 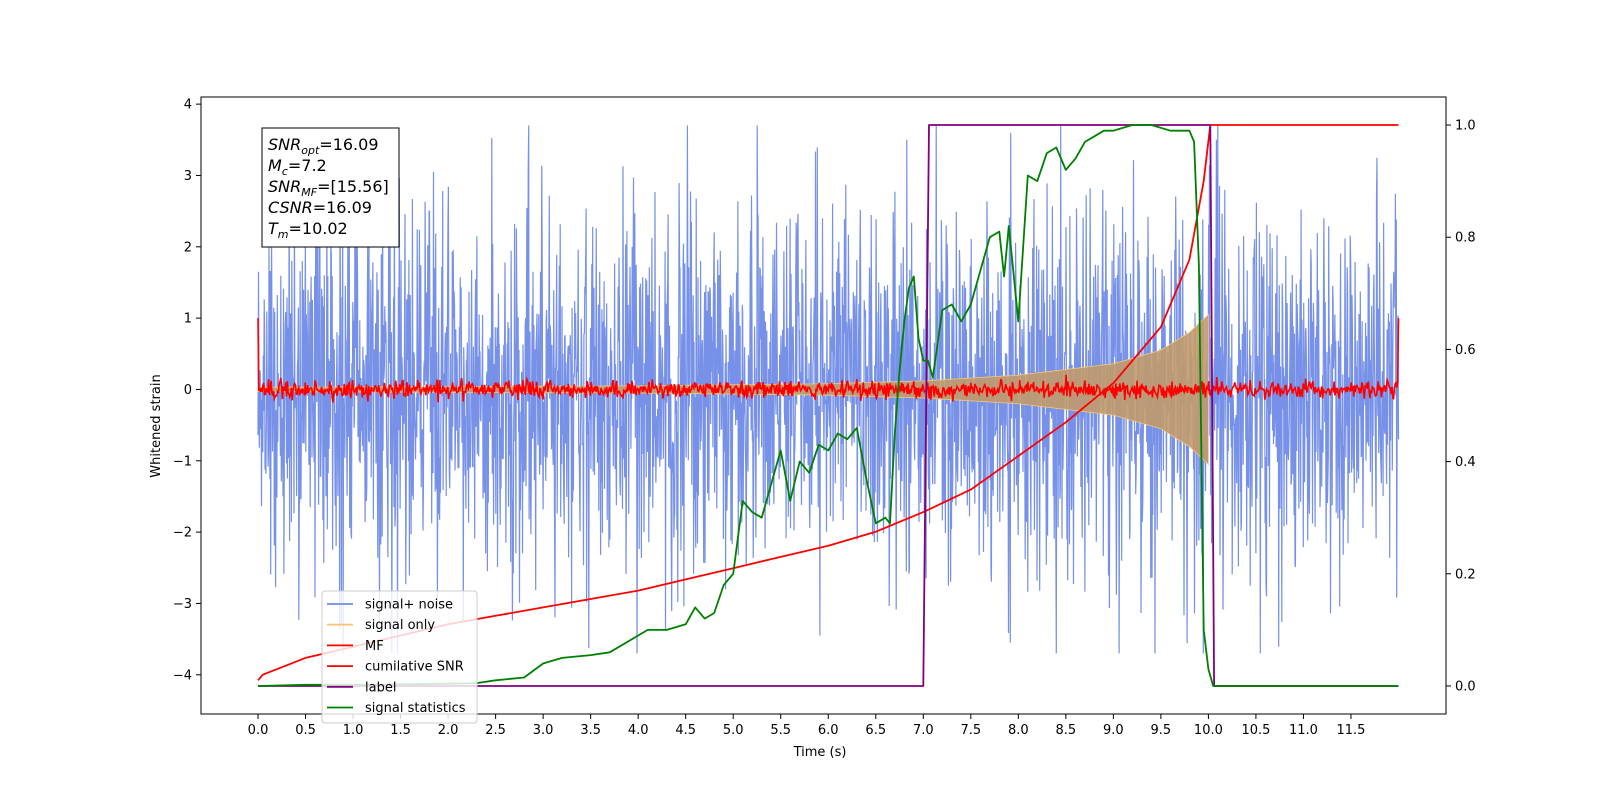 I want to click on x-tick-label: 5.5, so click(x=780, y=730).